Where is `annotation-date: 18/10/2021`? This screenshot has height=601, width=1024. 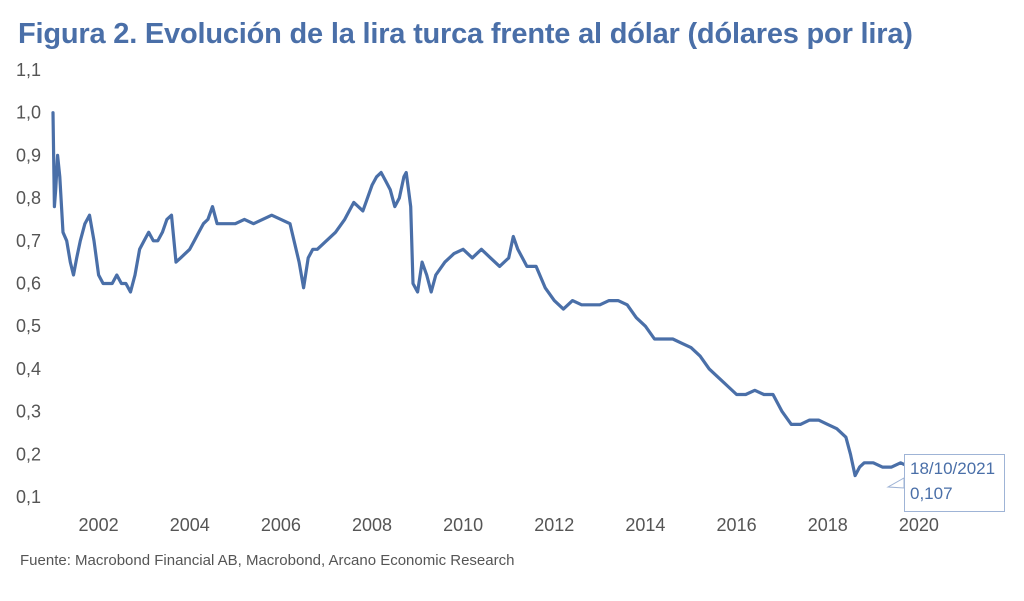 annotation-date: 18/10/2021 is located at coordinates (953, 468).